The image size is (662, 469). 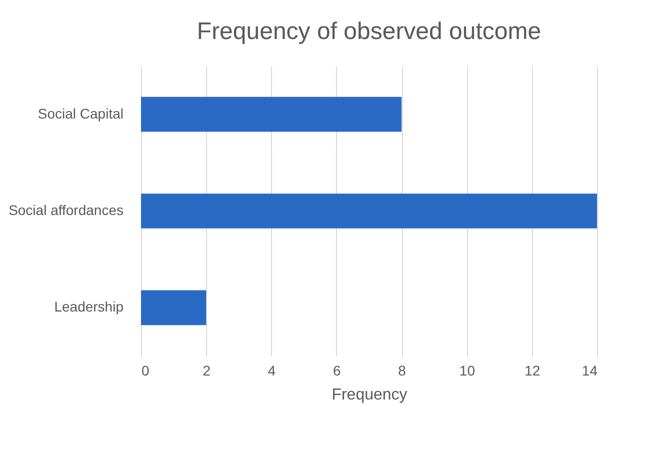 I want to click on x-tick-label: 10, so click(x=467, y=370).